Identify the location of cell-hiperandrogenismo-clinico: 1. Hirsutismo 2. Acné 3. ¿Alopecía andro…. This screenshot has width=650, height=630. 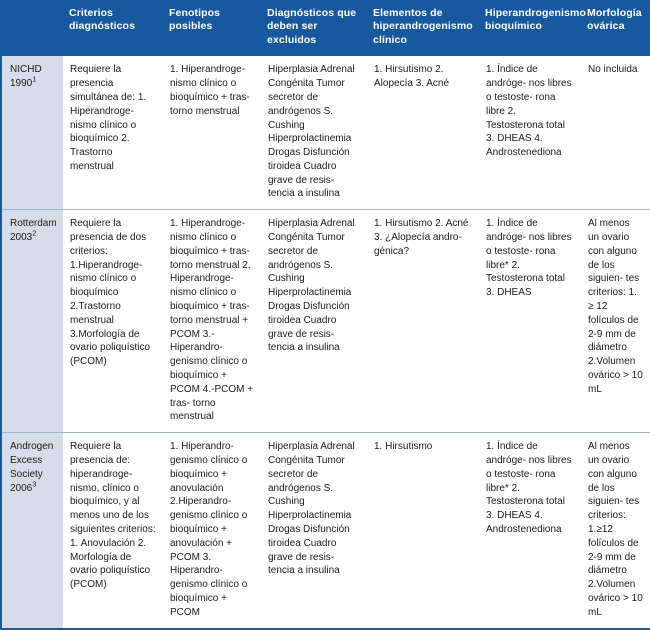
(423, 321).